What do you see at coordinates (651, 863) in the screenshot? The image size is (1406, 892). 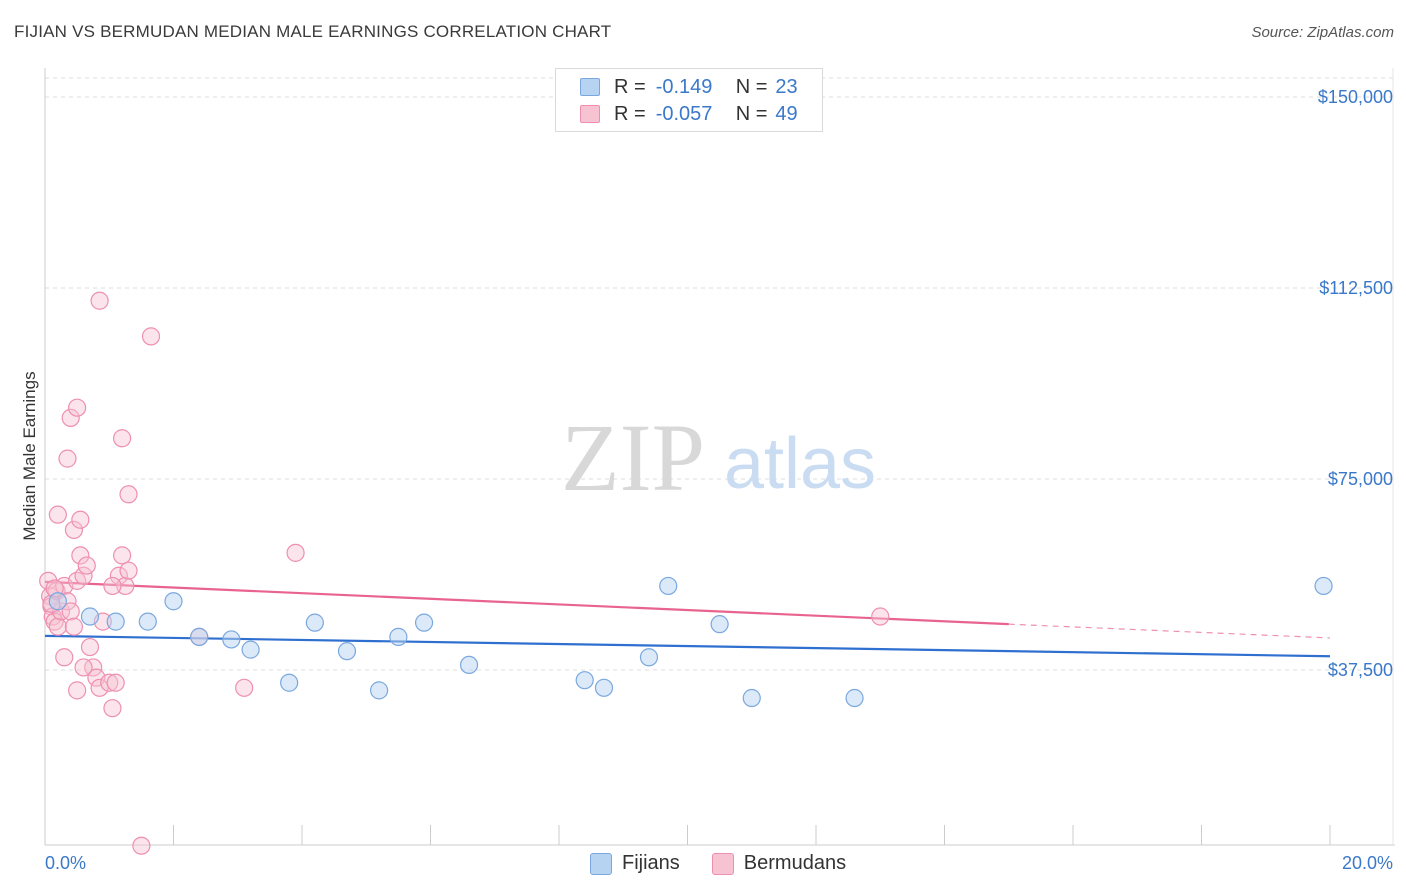 I see `fijians-legend-label: Fijians` at bounding box center [651, 863].